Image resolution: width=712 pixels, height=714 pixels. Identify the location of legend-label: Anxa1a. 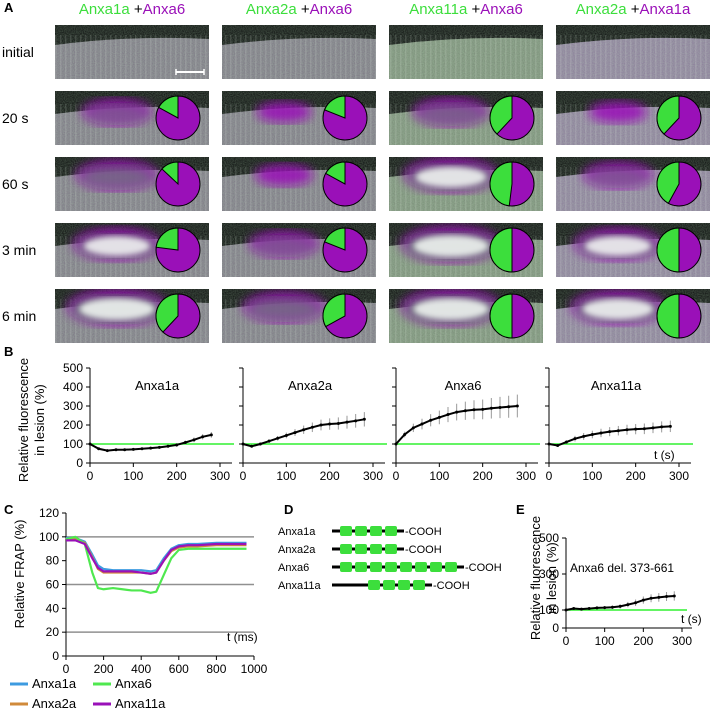
(54, 683).